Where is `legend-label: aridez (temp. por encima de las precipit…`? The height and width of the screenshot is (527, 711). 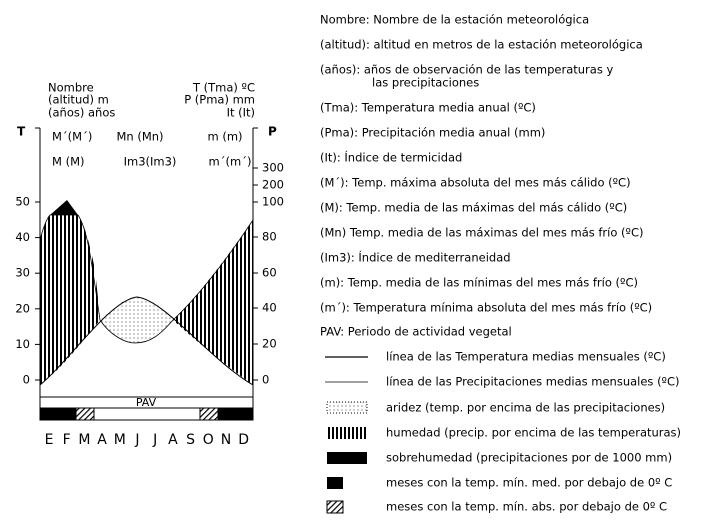
legend-label: aridez (temp. por encima de las precipit… is located at coordinates (525, 408).